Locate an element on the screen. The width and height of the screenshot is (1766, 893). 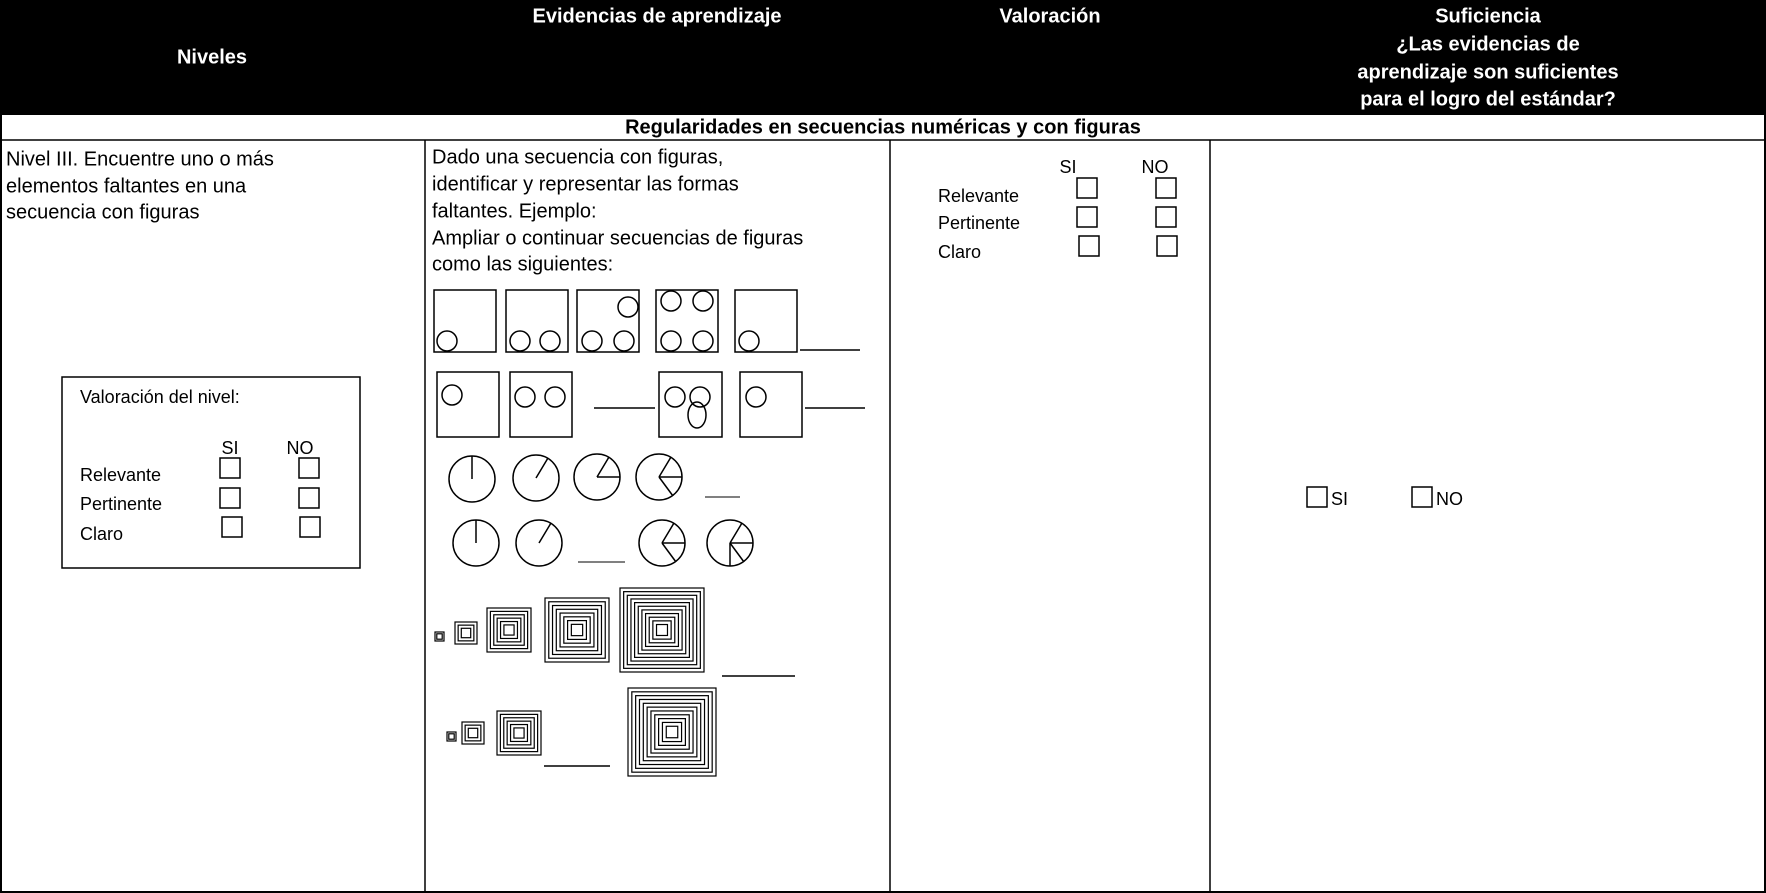
criterion: Pertinente is located at coordinates (979, 223).